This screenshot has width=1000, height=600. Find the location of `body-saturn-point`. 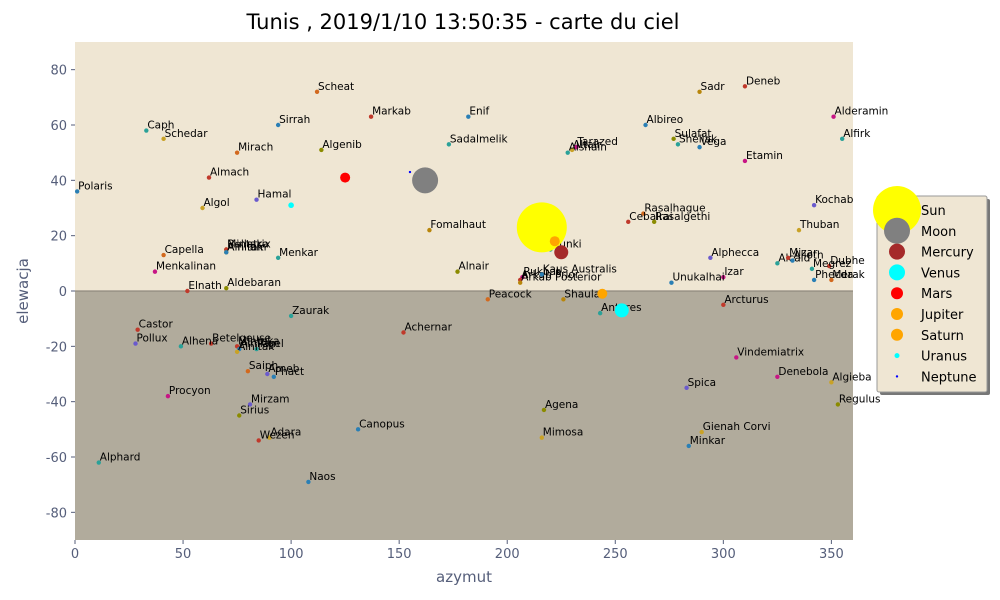

body-saturn-point is located at coordinates (554, 241).